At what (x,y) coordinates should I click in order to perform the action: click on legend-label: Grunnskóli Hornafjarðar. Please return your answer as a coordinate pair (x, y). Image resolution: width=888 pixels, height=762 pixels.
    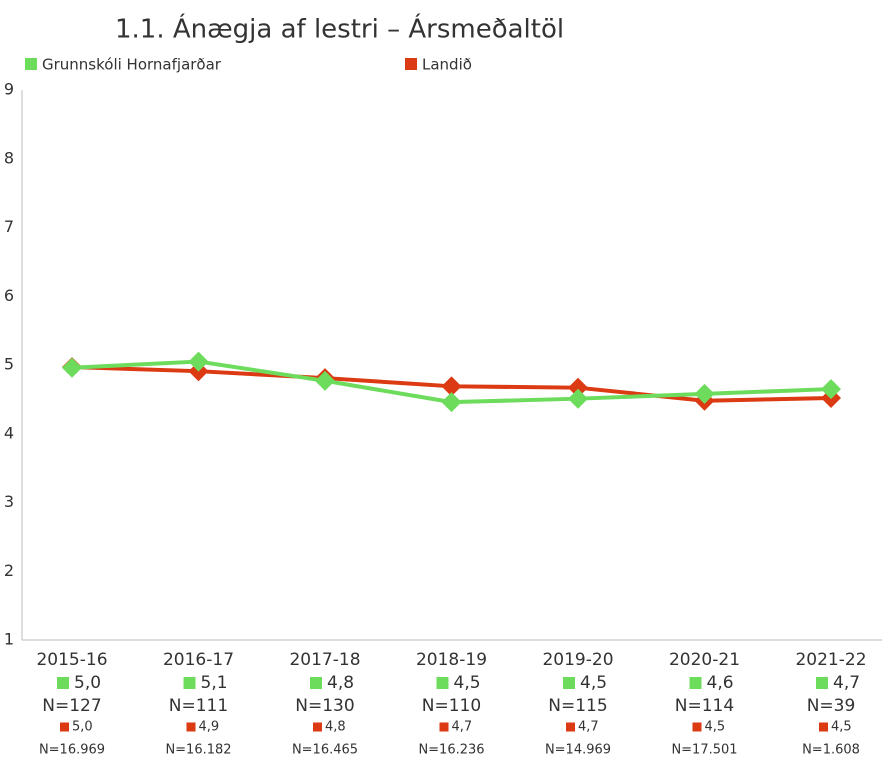
    Looking at the image, I should click on (132, 65).